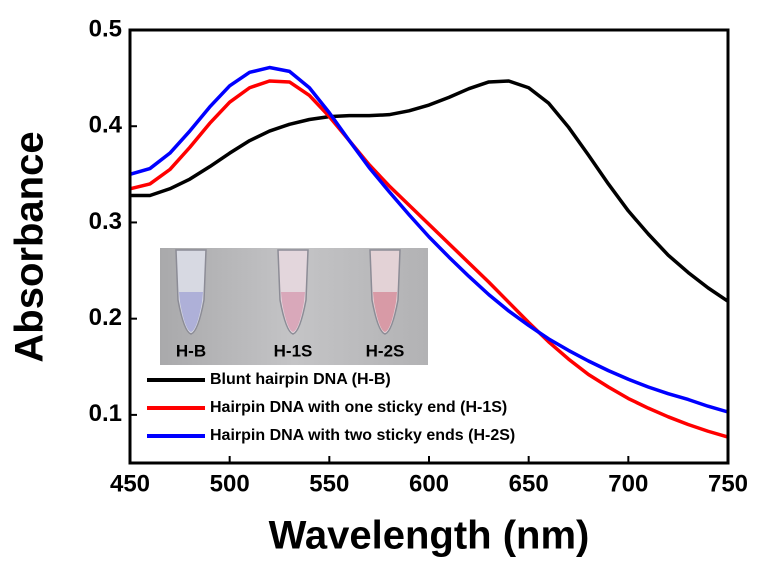 The height and width of the screenshot is (569, 762). Describe the element at coordinates (105, 221) in the screenshot. I see `y-tick-label: 0.3` at that location.